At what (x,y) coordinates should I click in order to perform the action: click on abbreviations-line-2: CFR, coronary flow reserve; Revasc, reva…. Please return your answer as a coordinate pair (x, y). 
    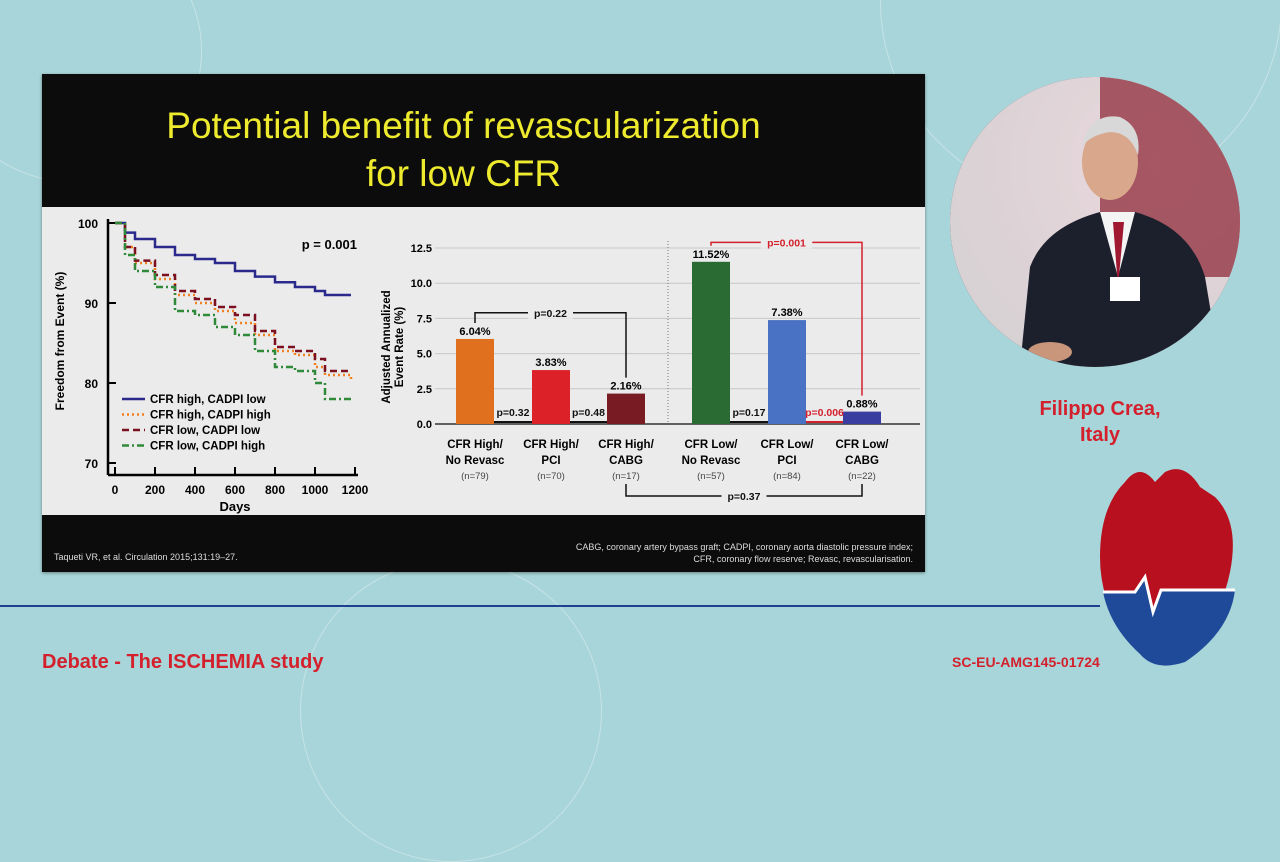
    Looking at the image, I should click on (803, 559).